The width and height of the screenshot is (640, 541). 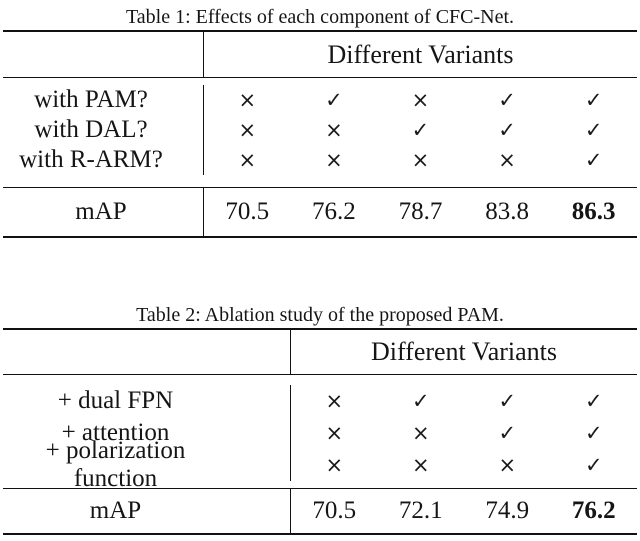 I want to click on table-1-header-row: Different Variants, so click(x=320, y=54).